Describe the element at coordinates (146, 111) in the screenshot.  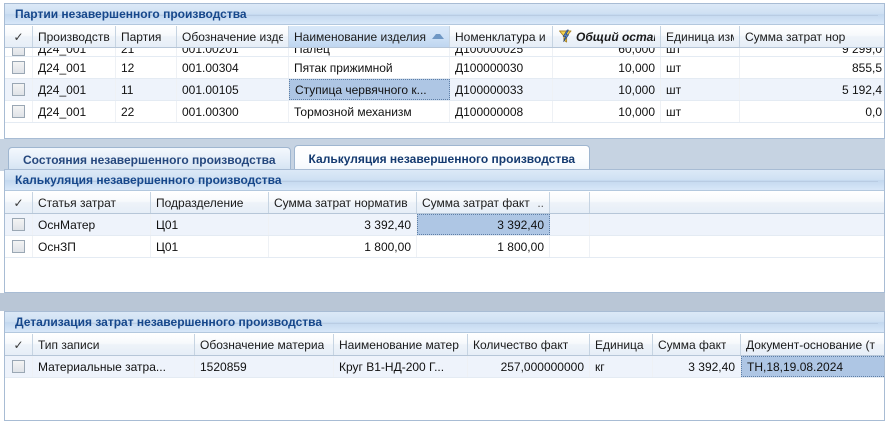
I see `batches-cell-batch: 22` at that location.